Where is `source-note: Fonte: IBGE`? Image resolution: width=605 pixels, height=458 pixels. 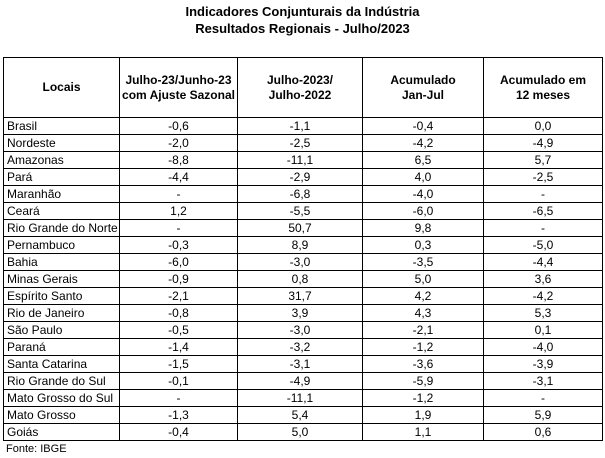 source-note: Fonte: IBGE is located at coordinates (36, 449).